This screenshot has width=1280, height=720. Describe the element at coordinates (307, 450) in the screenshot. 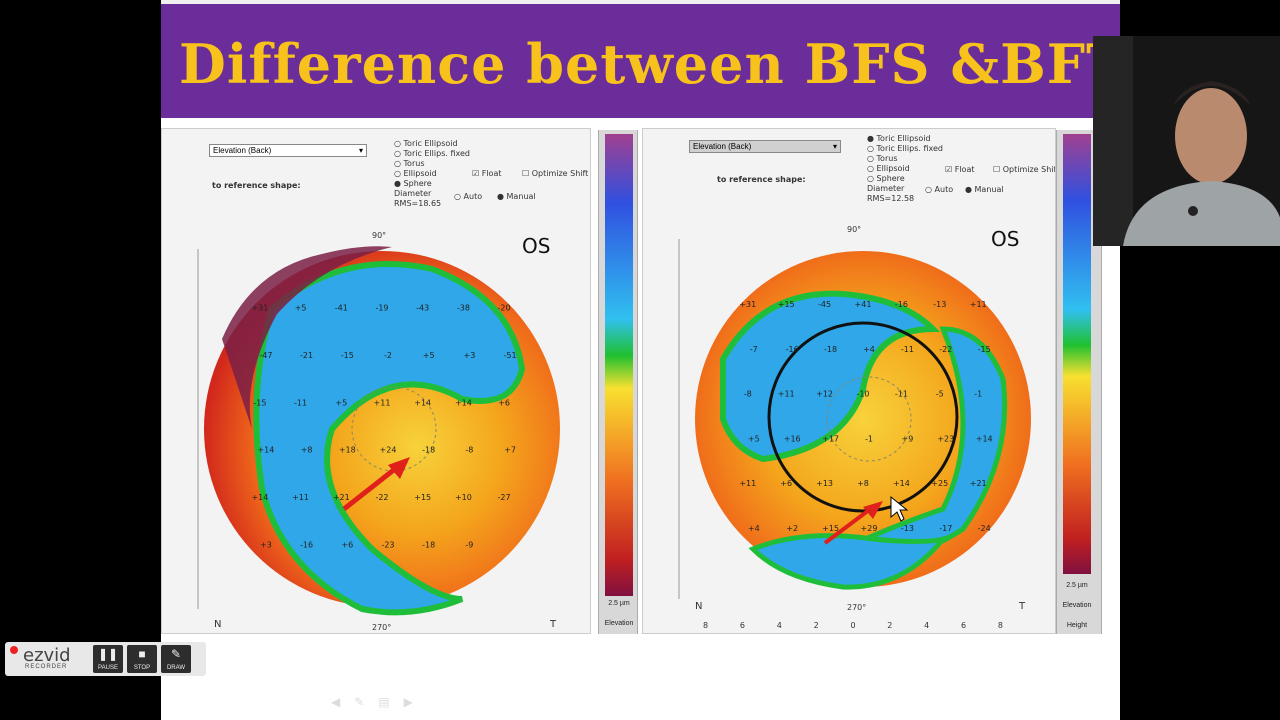

I see `elevation-value: +8` at that location.